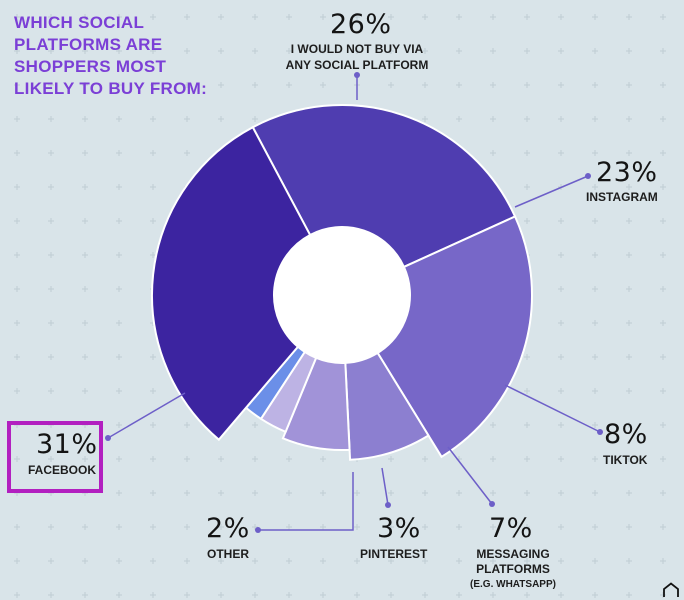 The image size is (684, 600). What do you see at coordinates (108, 438) in the screenshot?
I see `leader-dot-facebook` at bounding box center [108, 438].